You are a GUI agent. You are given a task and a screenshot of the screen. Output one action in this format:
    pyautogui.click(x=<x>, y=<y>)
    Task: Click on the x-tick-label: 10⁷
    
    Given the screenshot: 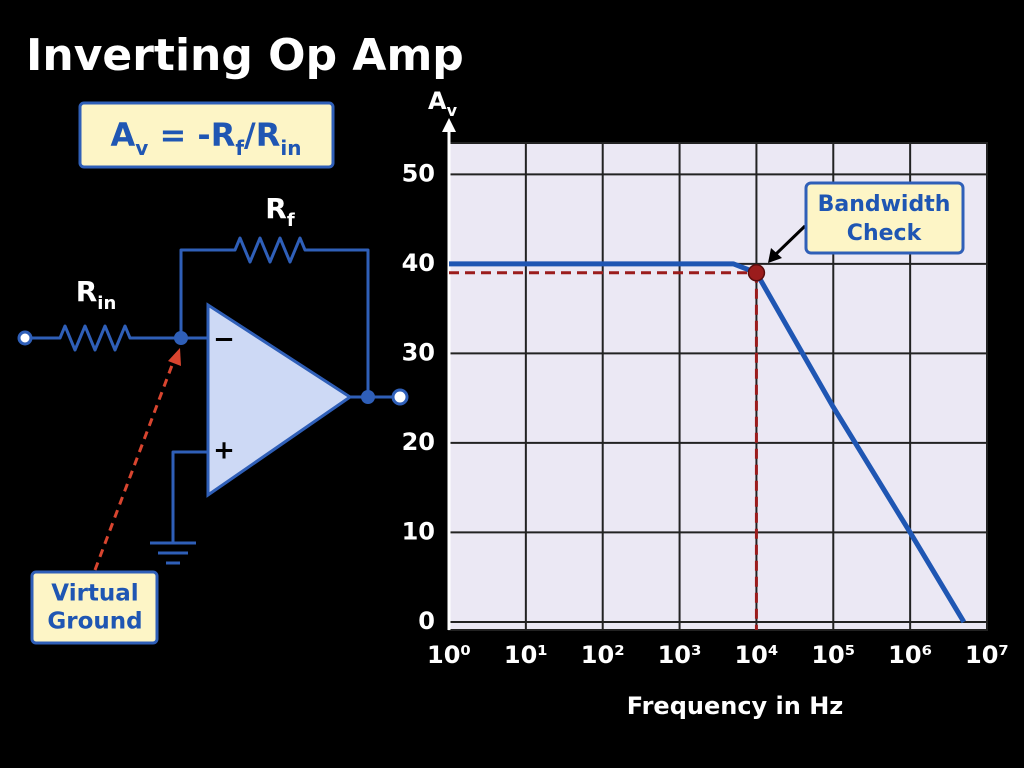 What is the action you would take?
    pyautogui.click(x=987, y=655)
    